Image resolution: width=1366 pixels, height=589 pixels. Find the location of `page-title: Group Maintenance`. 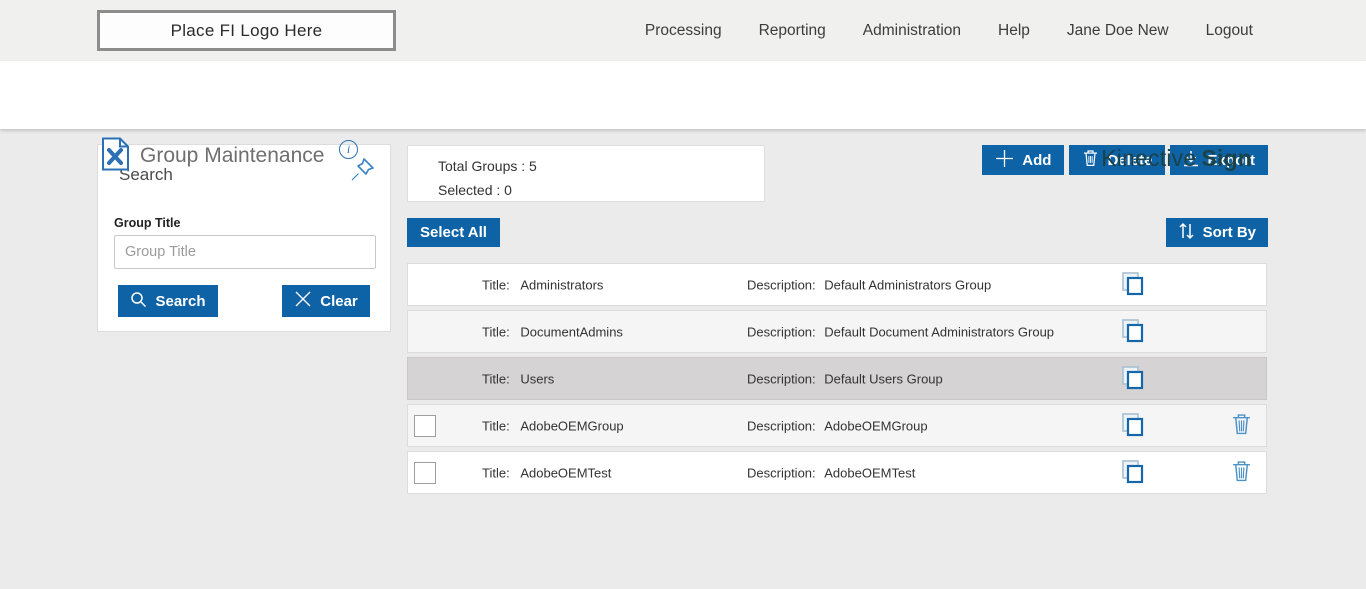

page-title: Group Maintenance is located at coordinates (232, 155).